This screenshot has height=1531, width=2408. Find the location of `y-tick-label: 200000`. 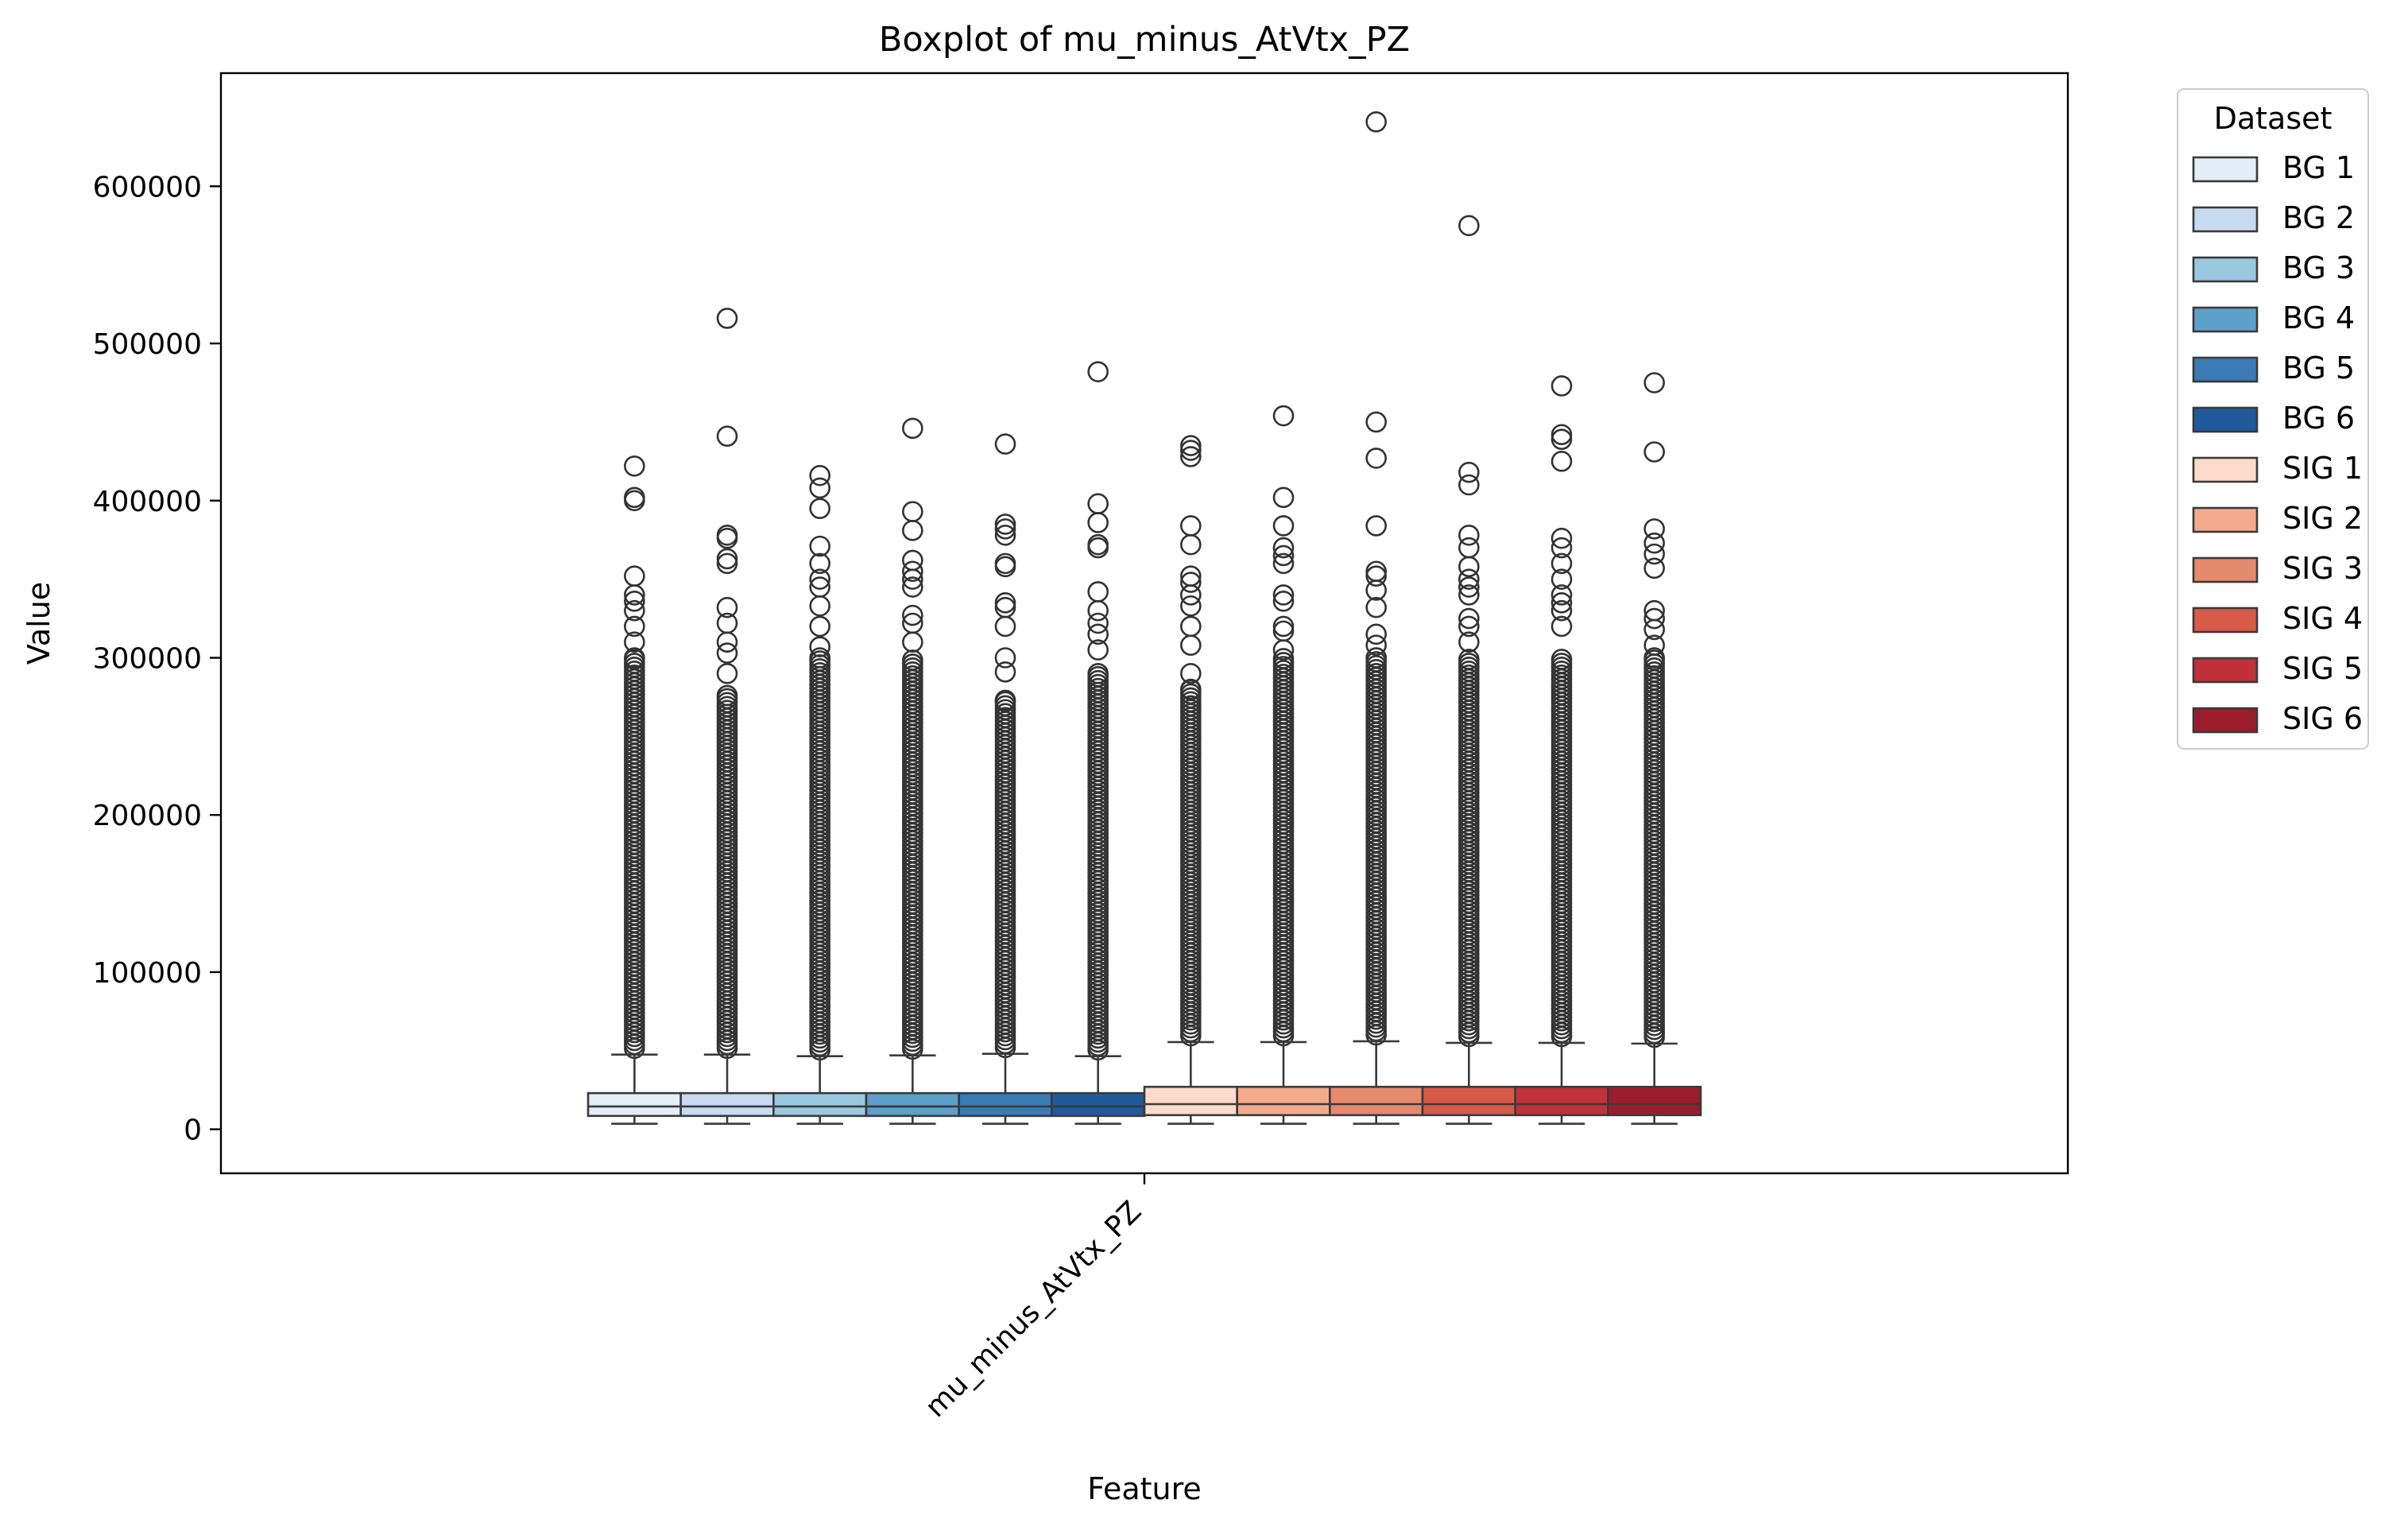

y-tick-label: 200000 is located at coordinates (147, 816).